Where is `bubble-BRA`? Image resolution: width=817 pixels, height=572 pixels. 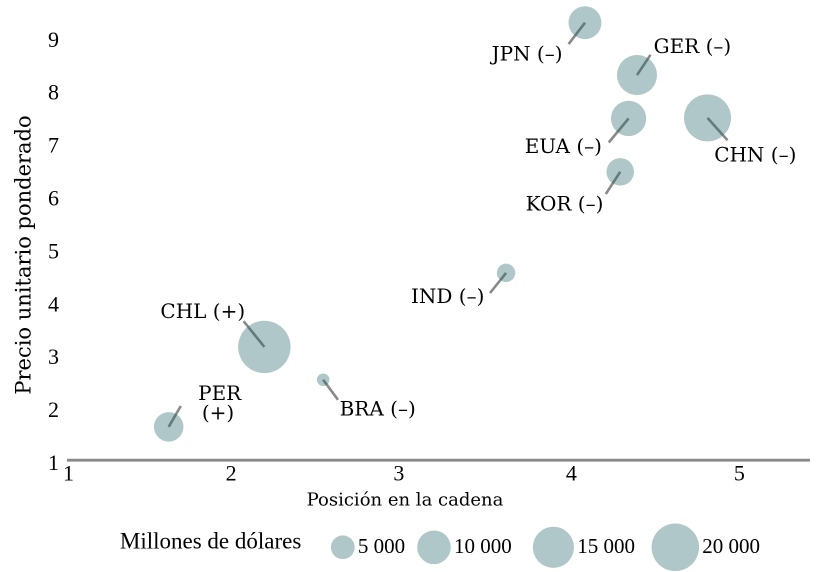
bubble-BRA is located at coordinates (323, 380).